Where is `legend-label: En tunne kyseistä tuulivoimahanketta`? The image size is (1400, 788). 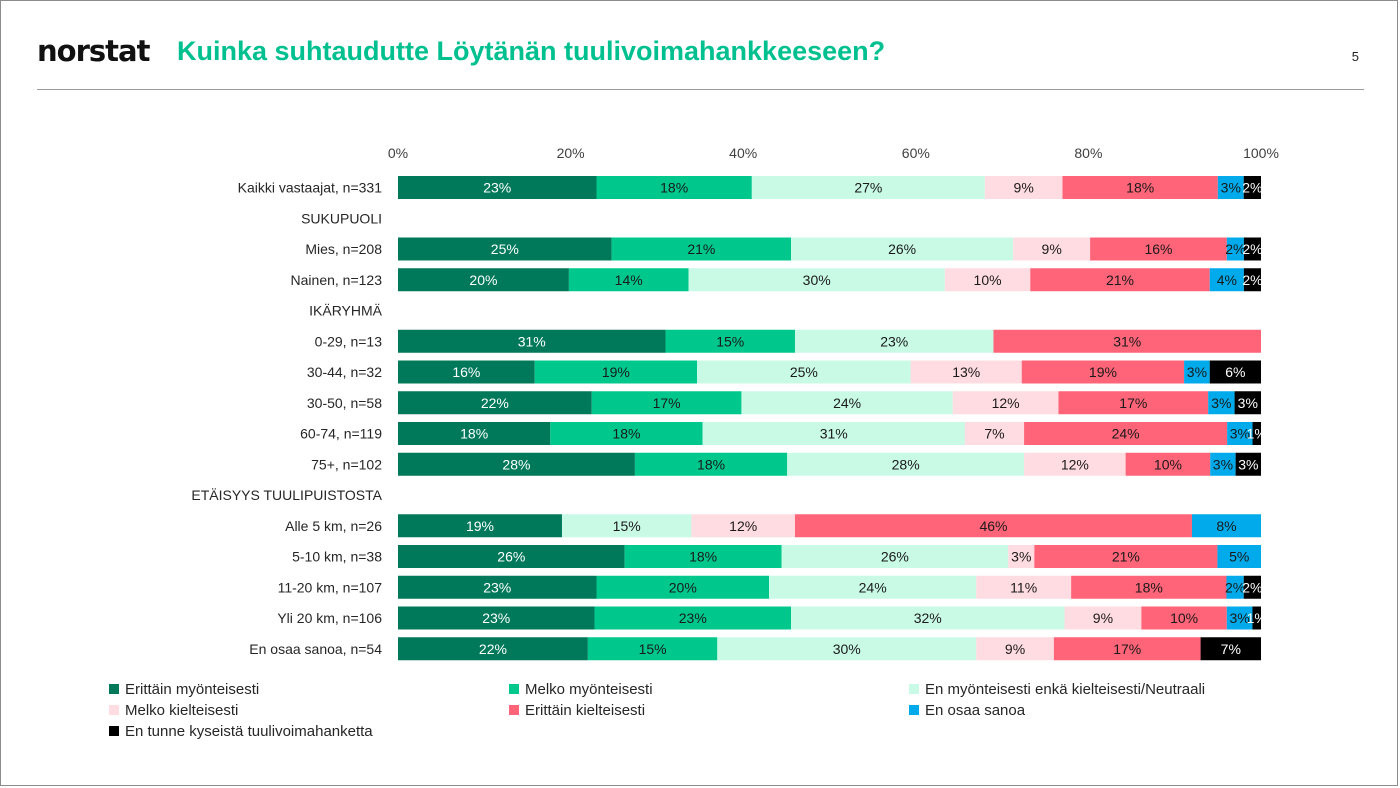 legend-label: En tunne kyseistä tuulivoimahanketta is located at coordinates (249, 731).